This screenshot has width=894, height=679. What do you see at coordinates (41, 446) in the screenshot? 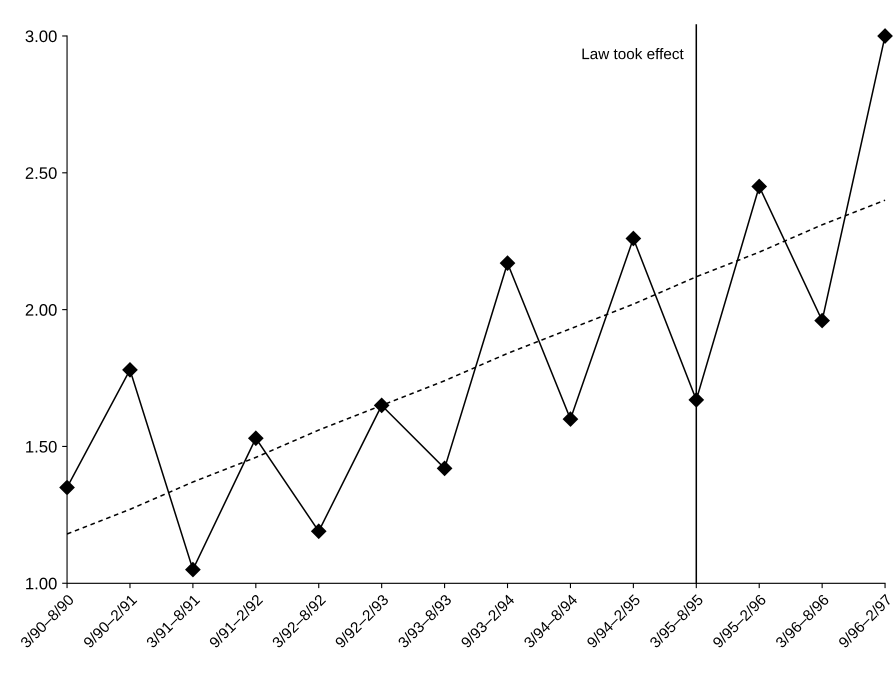
I see `y-tick-label: 1.50` at bounding box center [41, 446].